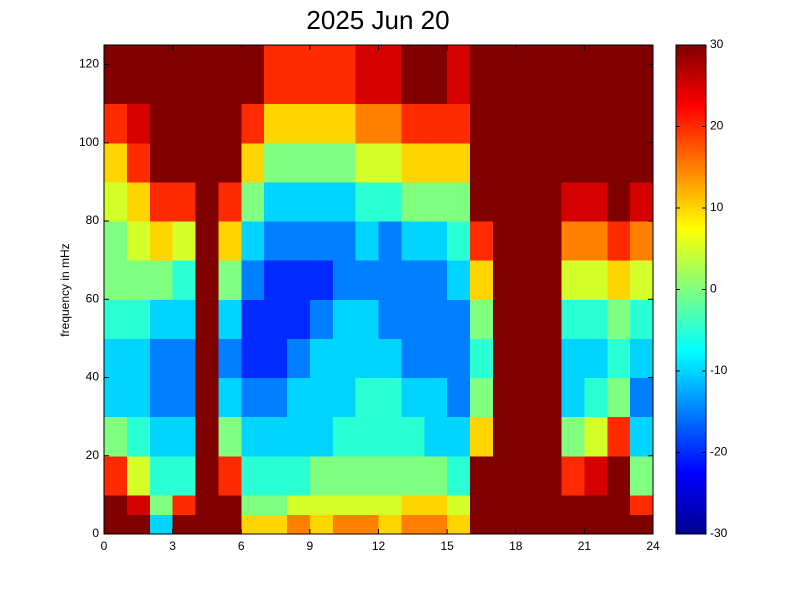 Image resolution: width=801 pixels, height=600 pixels. Describe the element at coordinates (379, 546) in the screenshot. I see `x-tick-label: 12` at that location.